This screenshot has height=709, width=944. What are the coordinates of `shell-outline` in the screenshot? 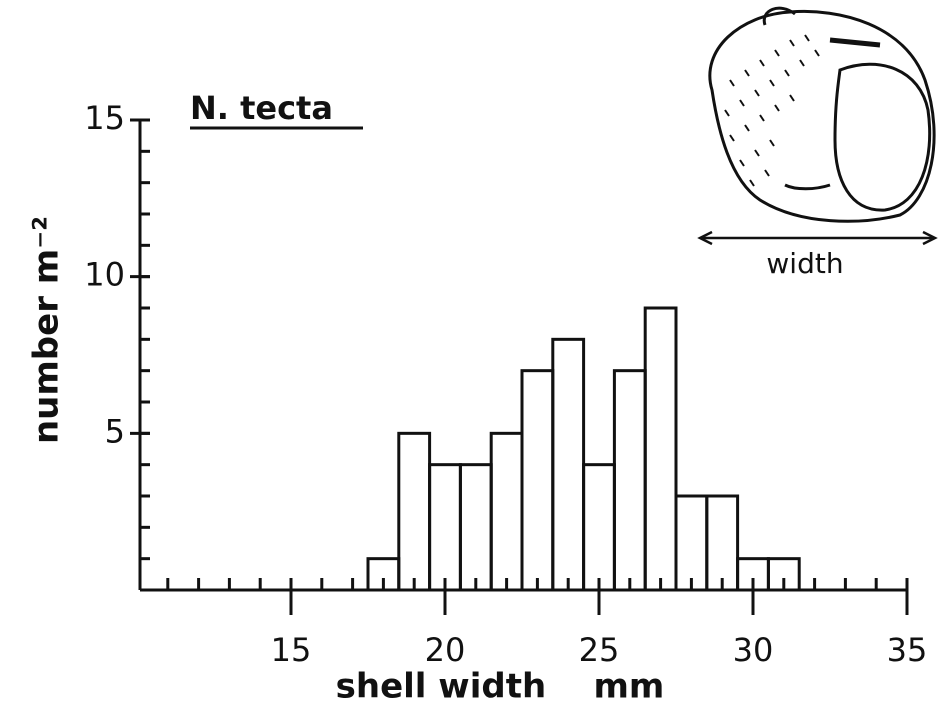 It's located at (822, 116).